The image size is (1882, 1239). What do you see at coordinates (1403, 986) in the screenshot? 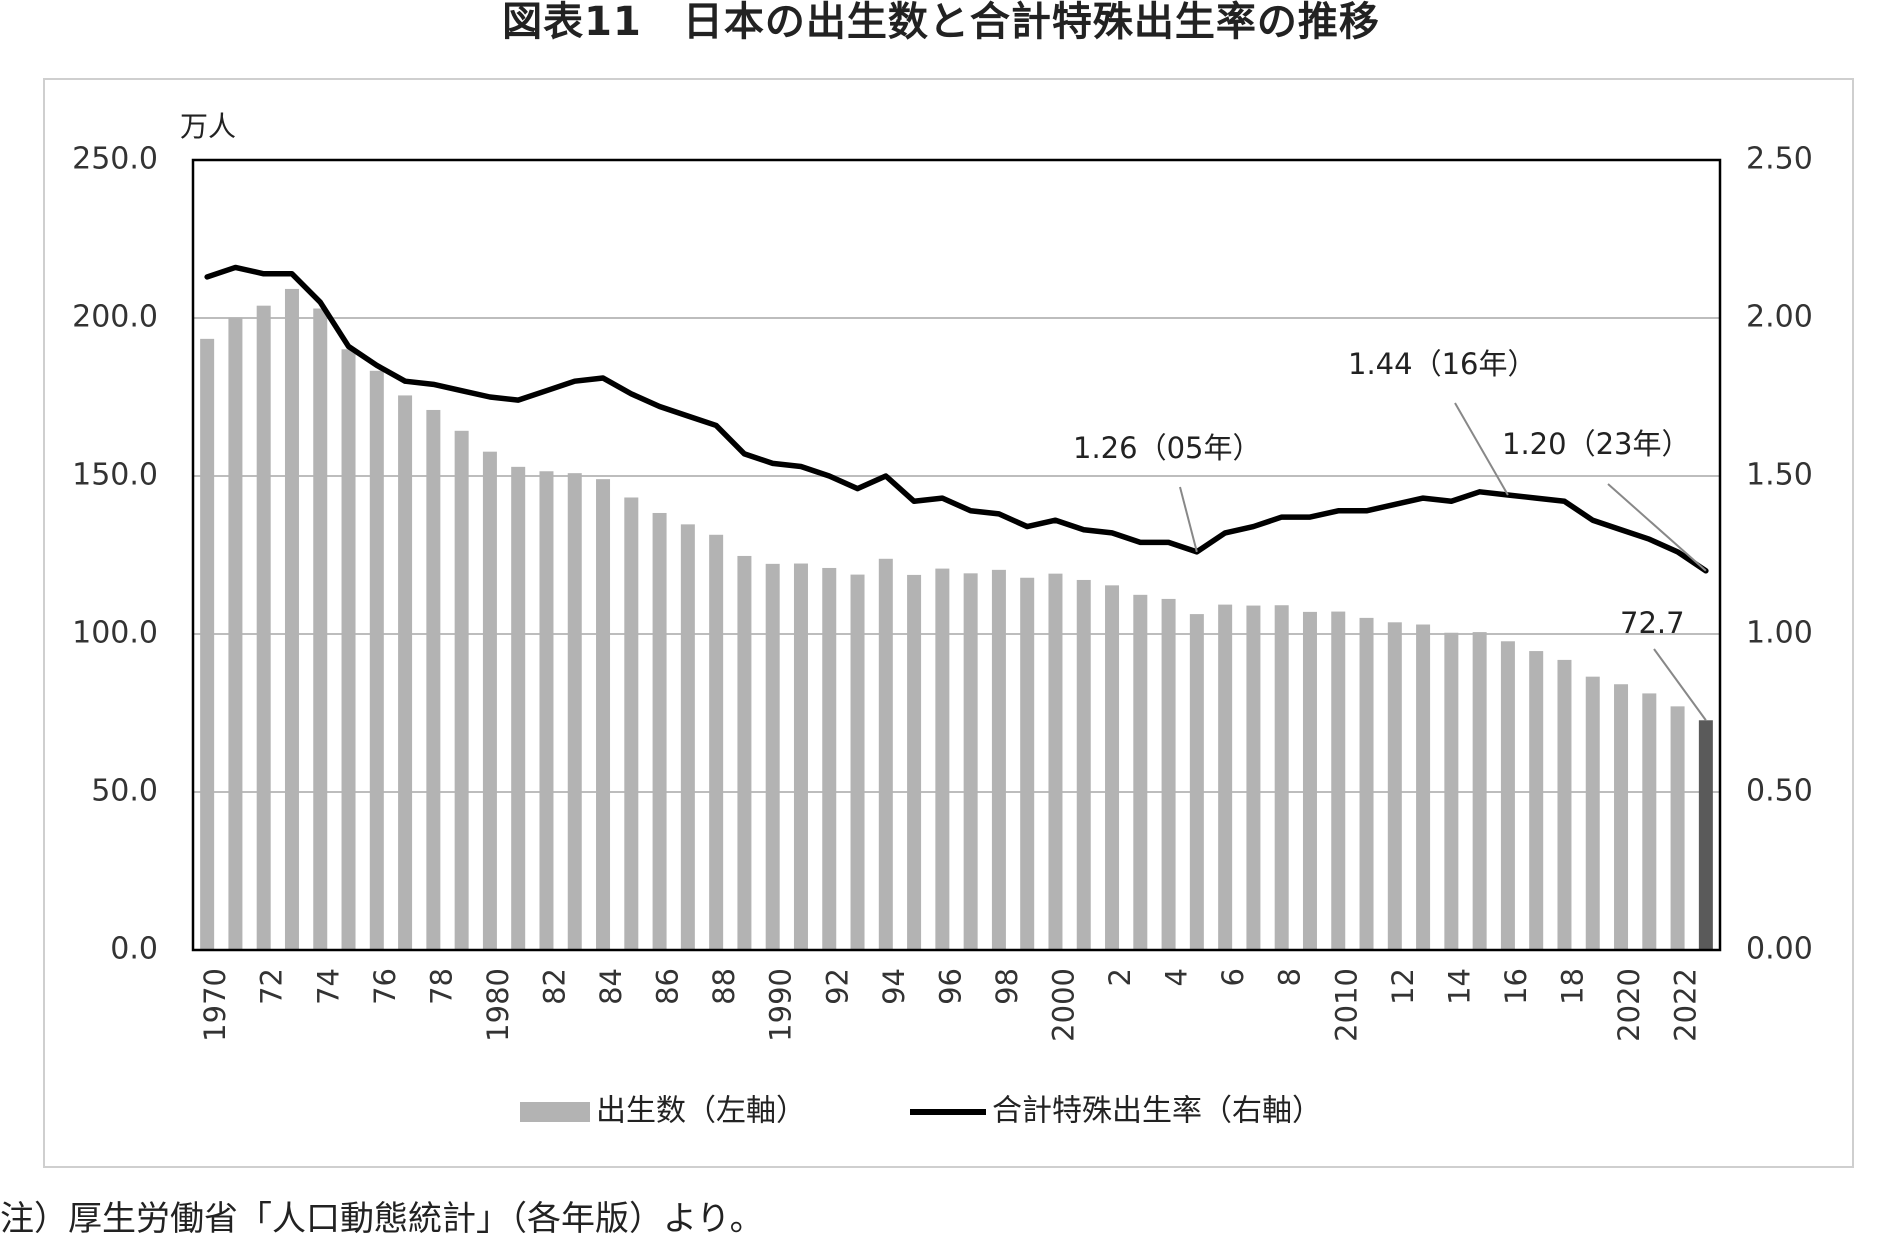
I see `x-tick-label: 12` at bounding box center [1403, 986].